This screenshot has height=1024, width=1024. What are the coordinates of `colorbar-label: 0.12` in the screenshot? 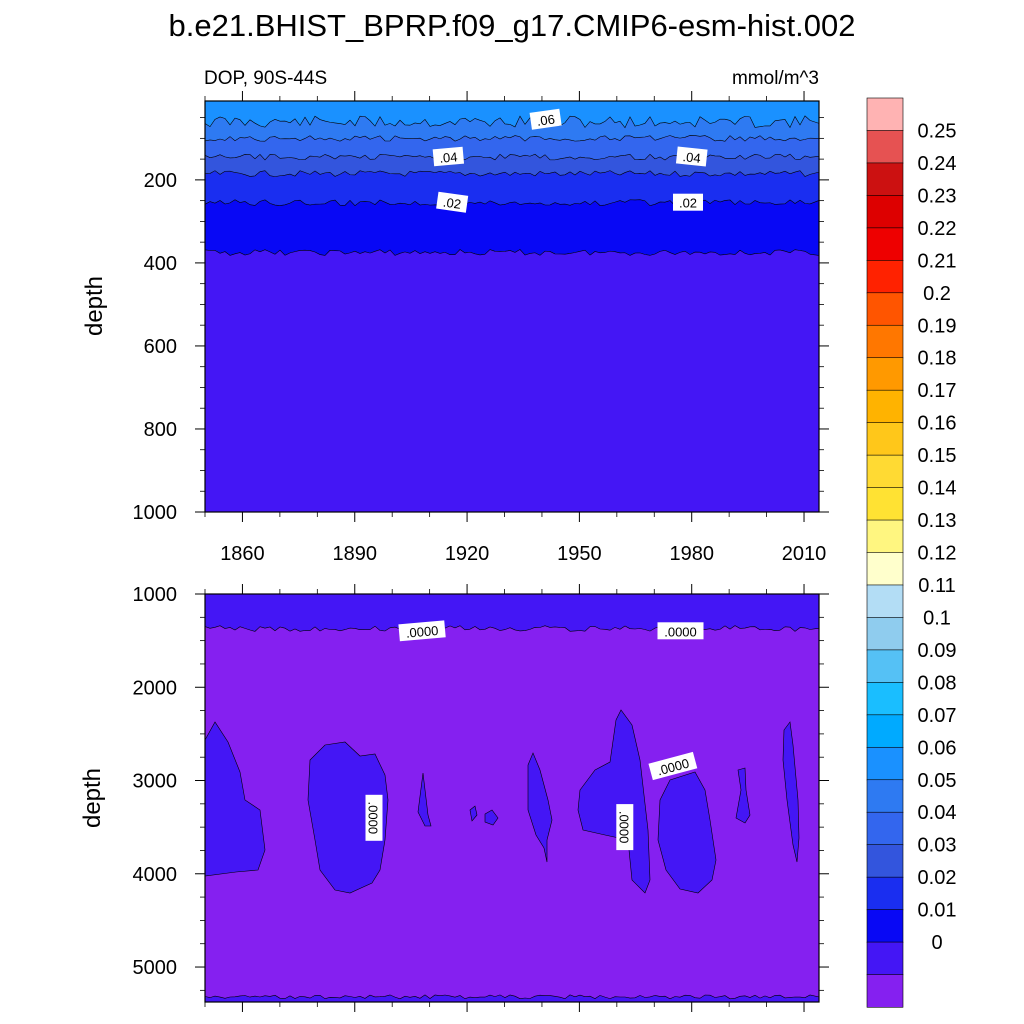 It's located at (937, 554).